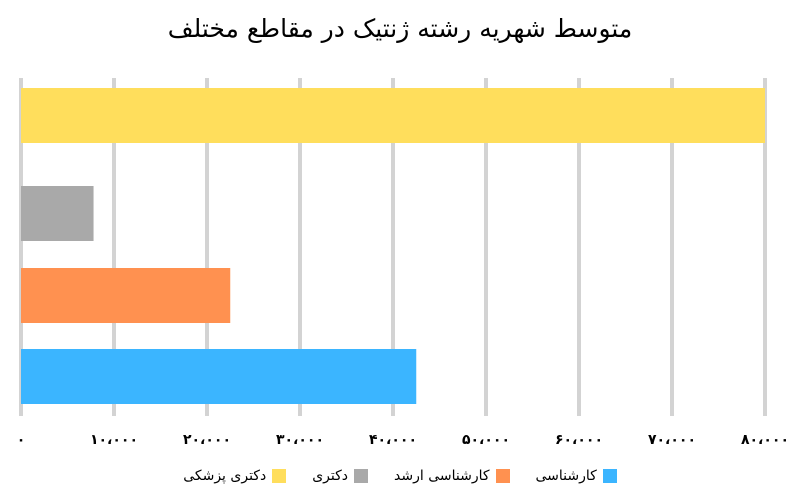 This screenshot has width=800, height=500. Describe the element at coordinates (566, 476) in the screenshot. I see `legend-label: کارشناسی` at that location.